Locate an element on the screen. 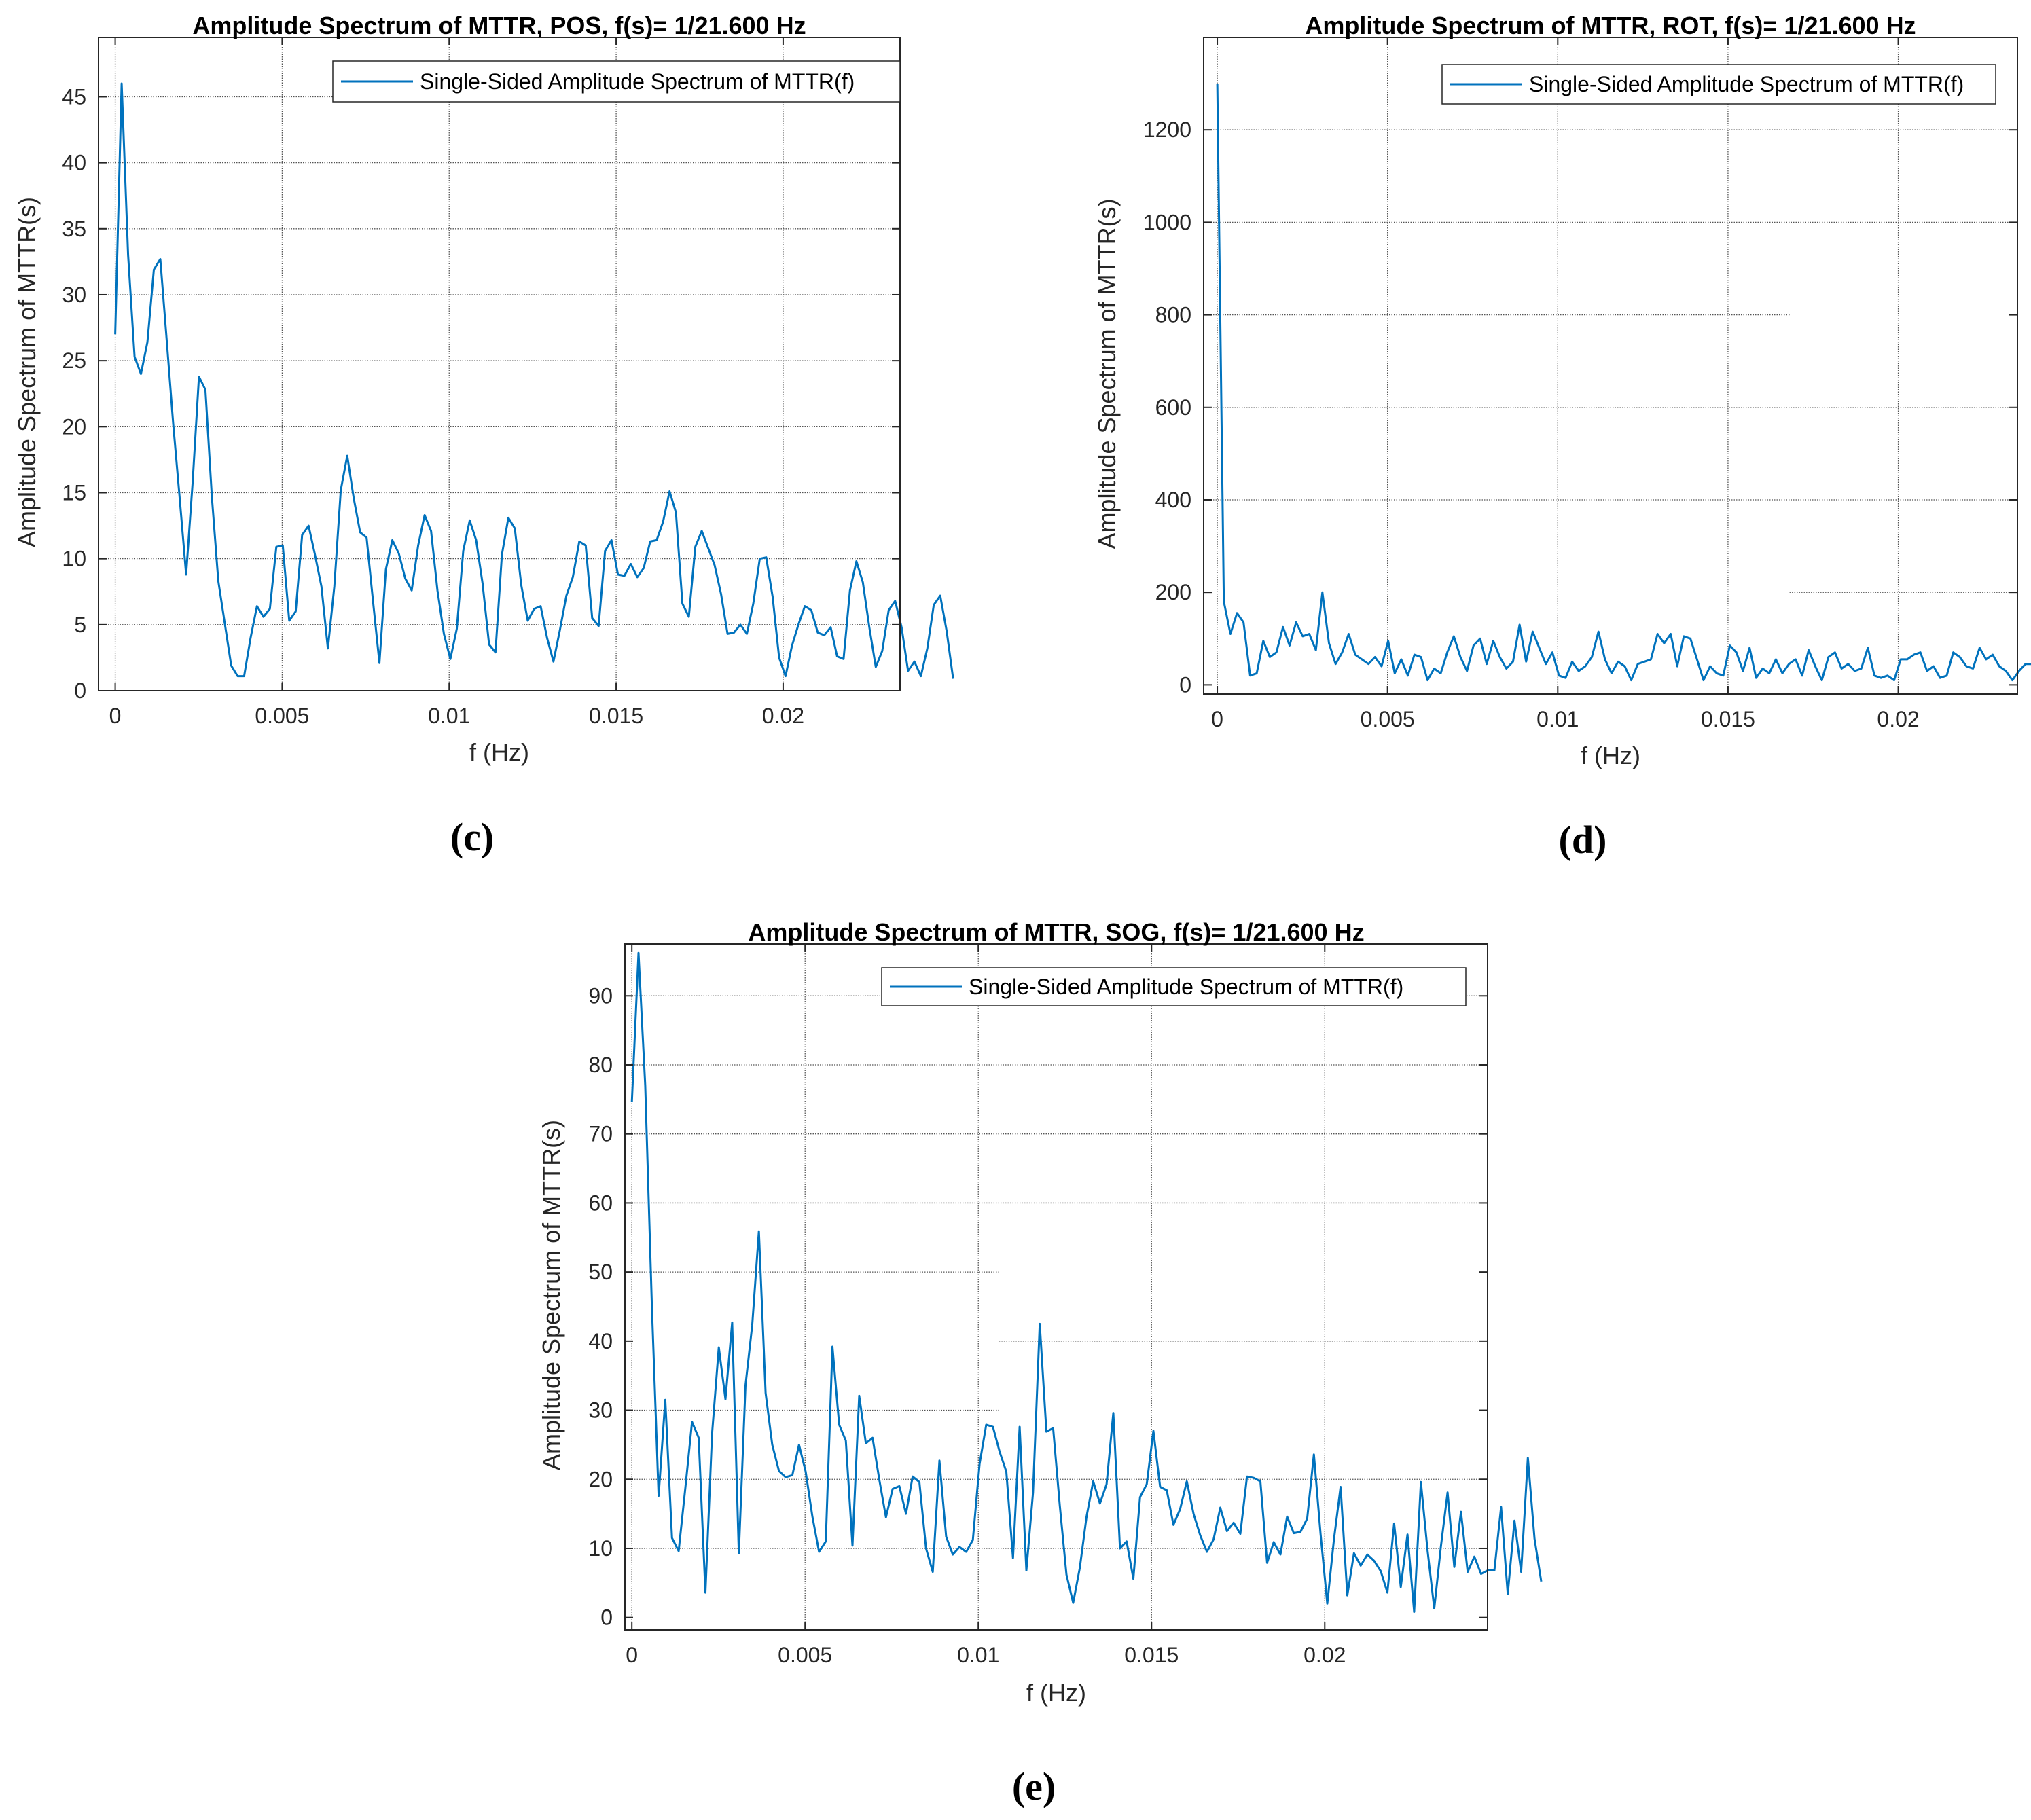 The height and width of the screenshot is (1820, 2031). plot-area is located at coordinates (1610, 365).